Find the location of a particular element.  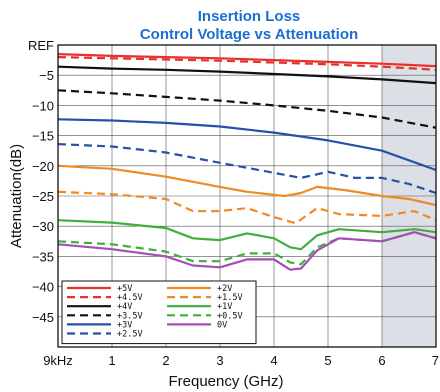

y-axis-label: Attenuation(dB) is located at coordinates (16, 196).